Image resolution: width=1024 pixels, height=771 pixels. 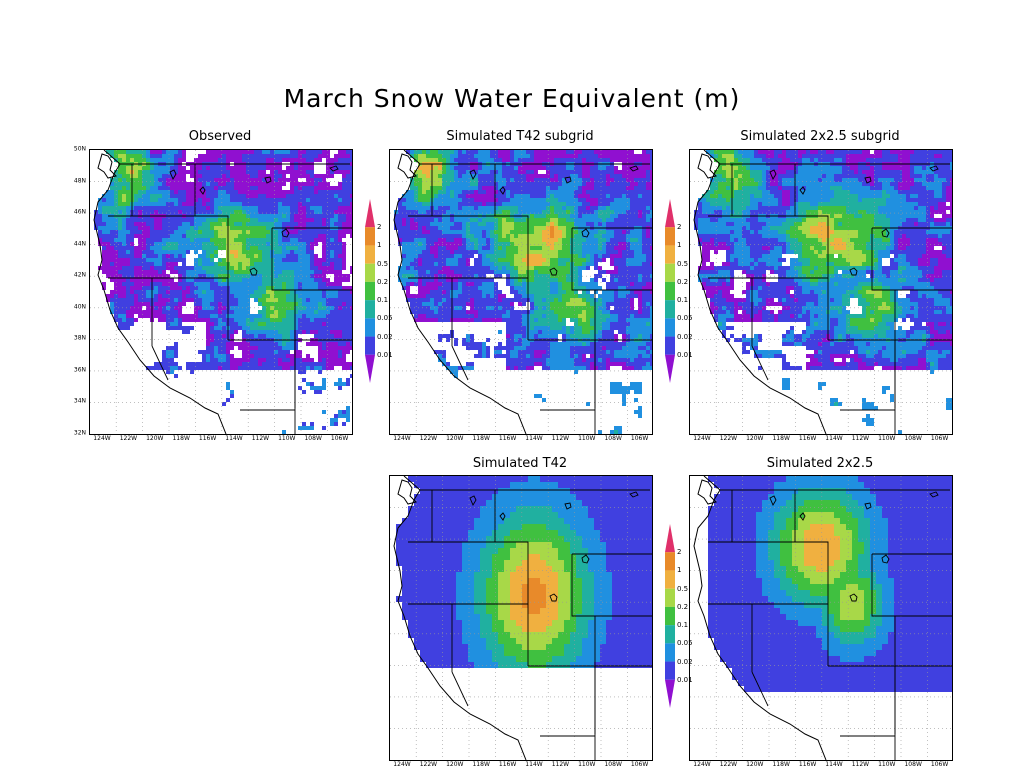 What do you see at coordinates (520, 136) in the screenshot?
I see `panel-title-t42-subgrid: Simulated T42 subgrid` at bounding box center [520, 136].